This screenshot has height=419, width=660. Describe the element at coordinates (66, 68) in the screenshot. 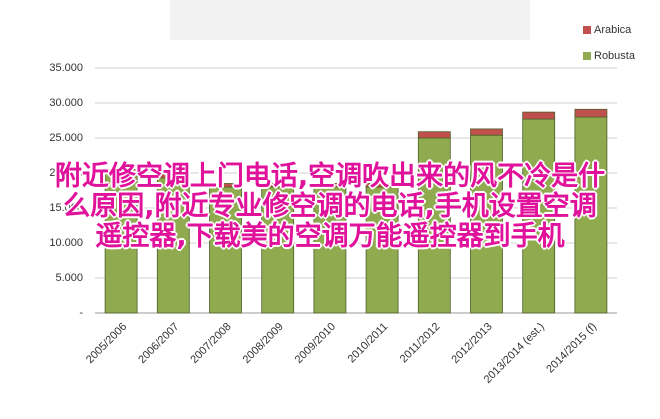

I see `y-tick-label: 35.000` at that location.